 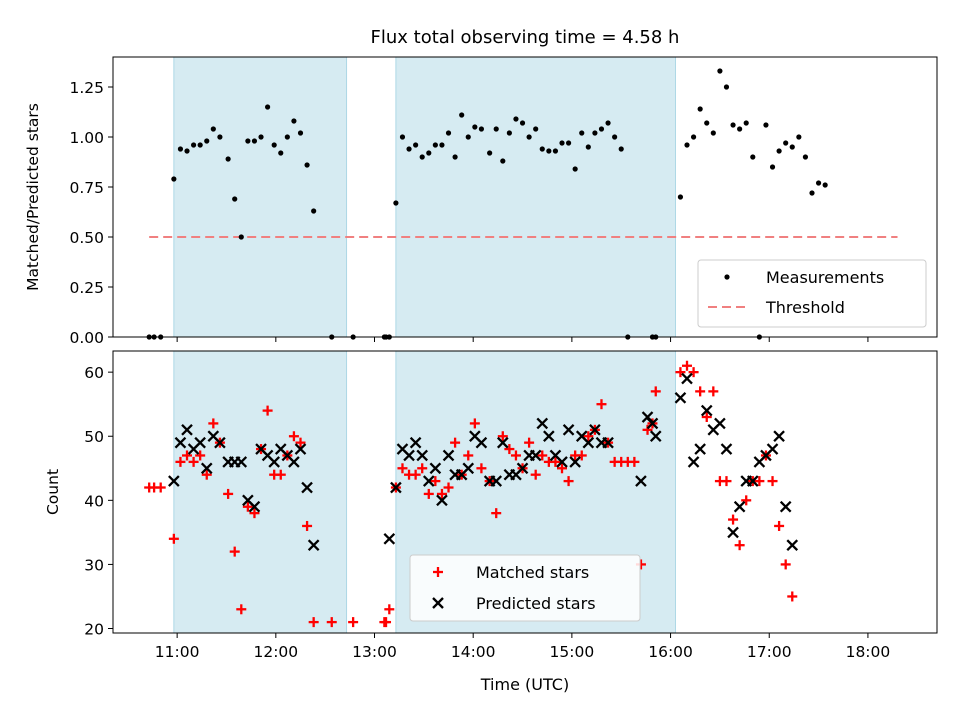 I want to click on x-tick-label: 17:00, so click(x=769, y=652).